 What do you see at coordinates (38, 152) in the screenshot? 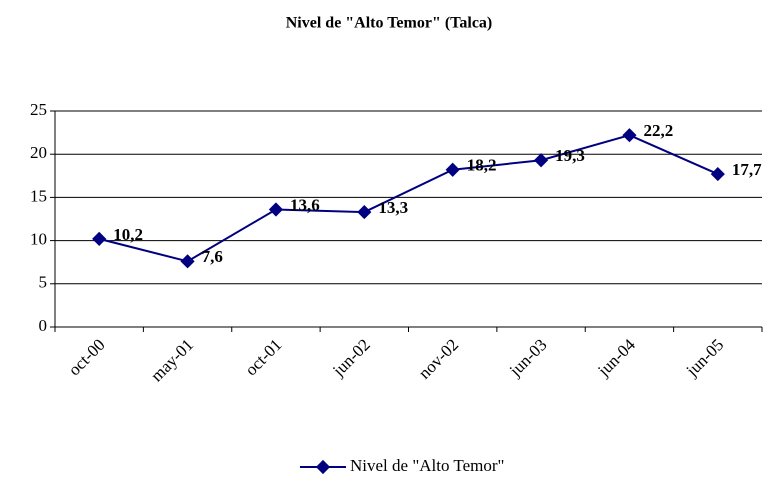
I see `y-tick-label: 20` at bounding box center [38, 152].